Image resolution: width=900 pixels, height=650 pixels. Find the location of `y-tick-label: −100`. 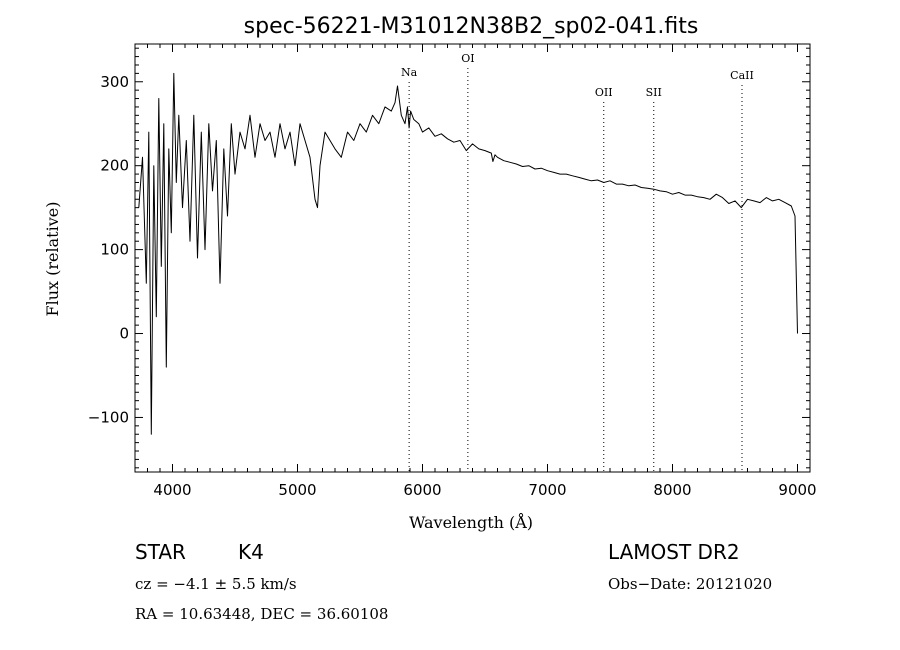

y-tick-label: −100 is located at coordinates (108, 417).